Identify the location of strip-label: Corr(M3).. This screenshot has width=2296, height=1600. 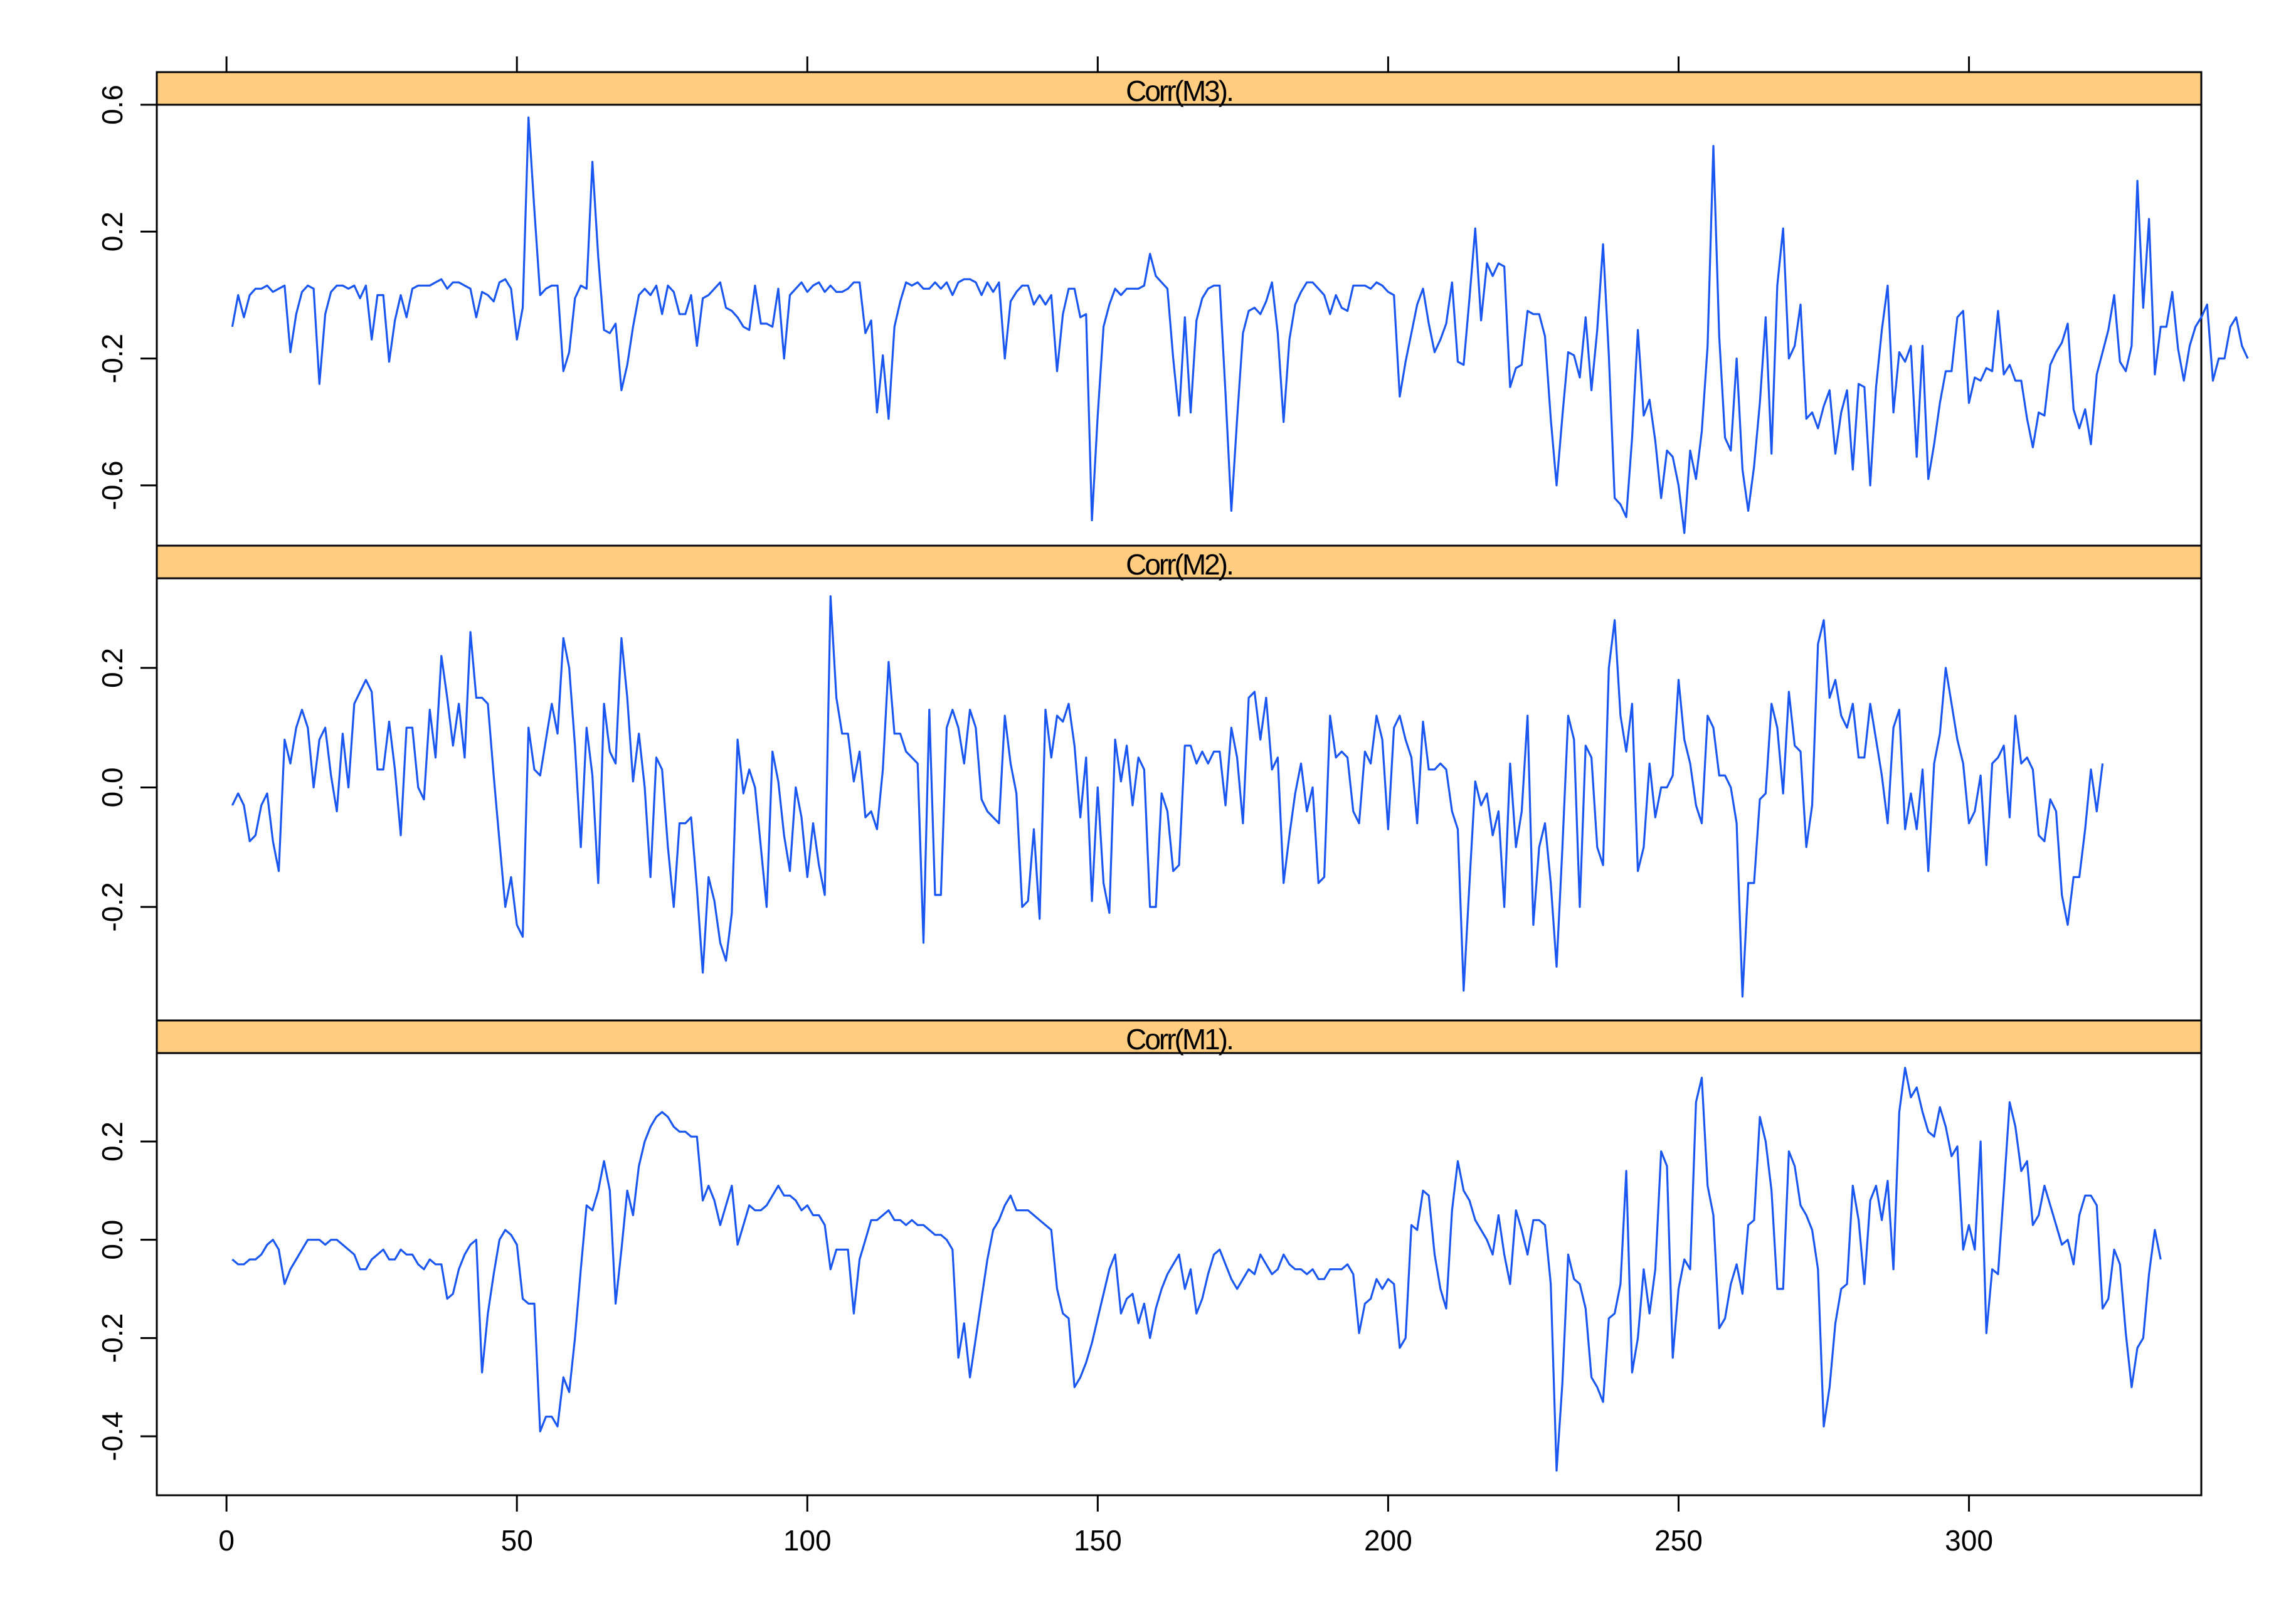
(1179, 91).